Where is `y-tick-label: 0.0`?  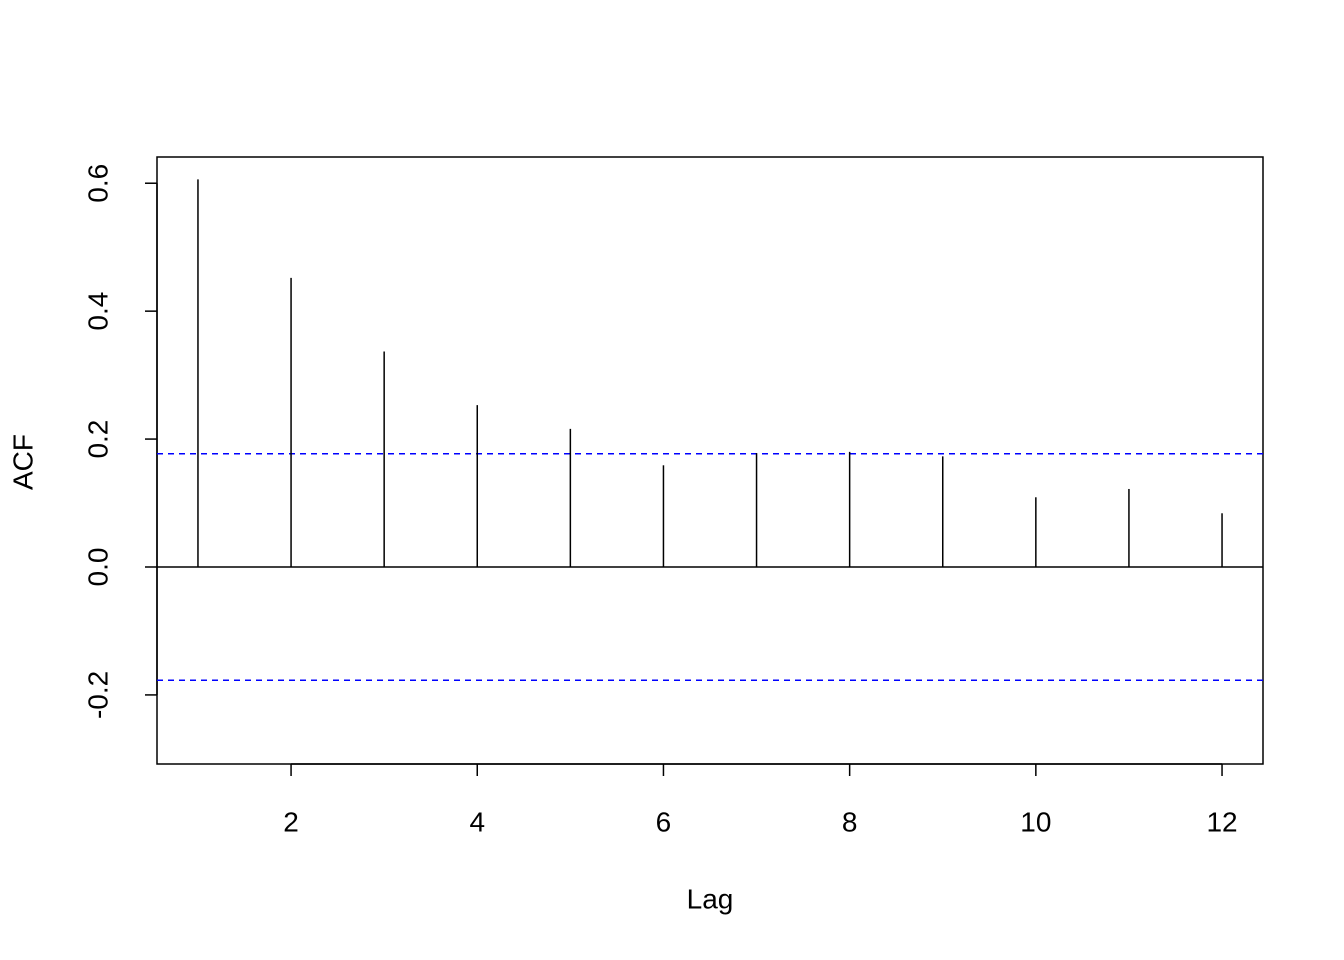
y-tick-label: 0.0 is located at coordinates (97, 567).